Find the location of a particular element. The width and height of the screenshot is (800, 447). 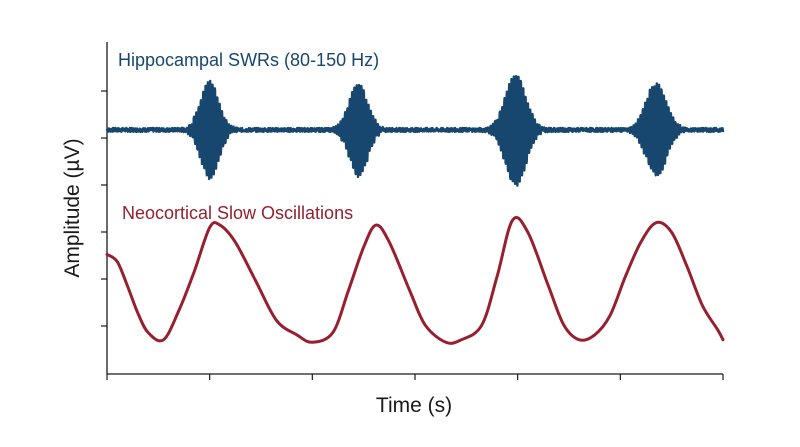

slow-oscillation-series-label: Neocortical Slow Oscillations is located at coordinates (237, 213).